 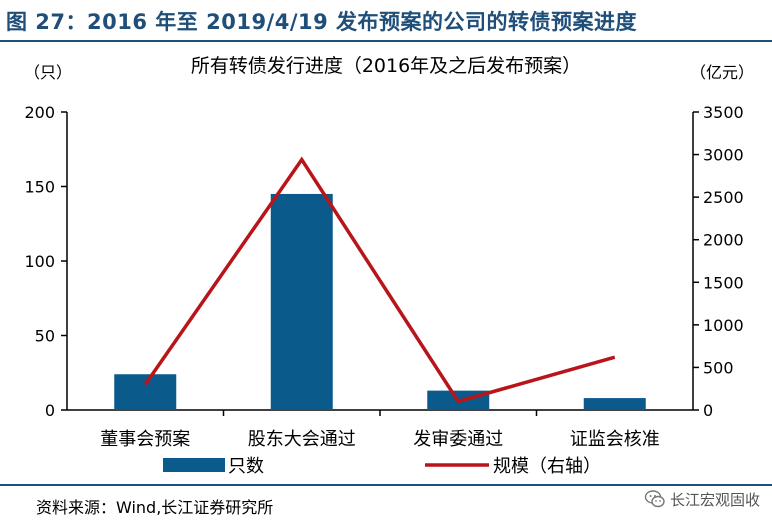 What do you see at coordinates (723, 240) in the screenshot?
I see `right-tick-label: 2000` at bounding box center [723, 240].